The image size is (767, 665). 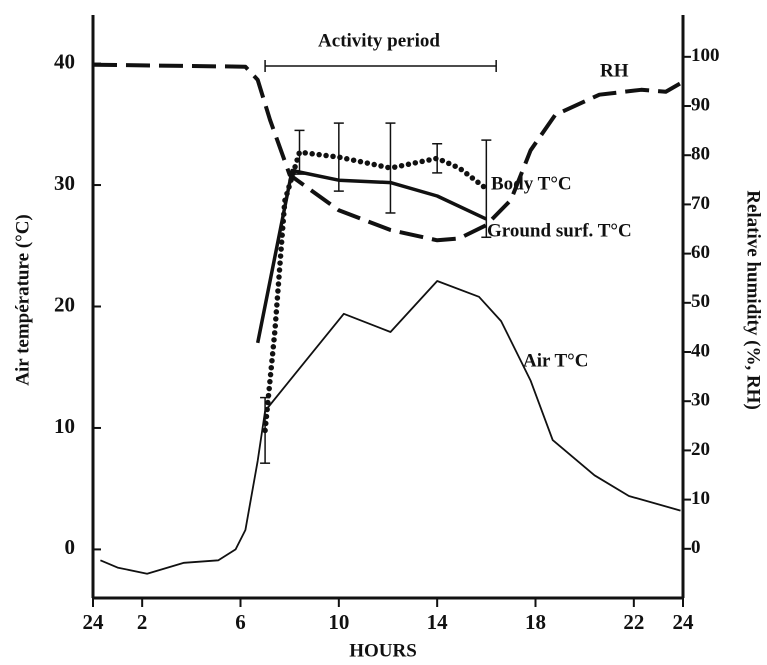 What do you see at coordinates (696, 547) in the screenshot?
I see `y2-tick-label: 0` at bounding box center [696, 547].